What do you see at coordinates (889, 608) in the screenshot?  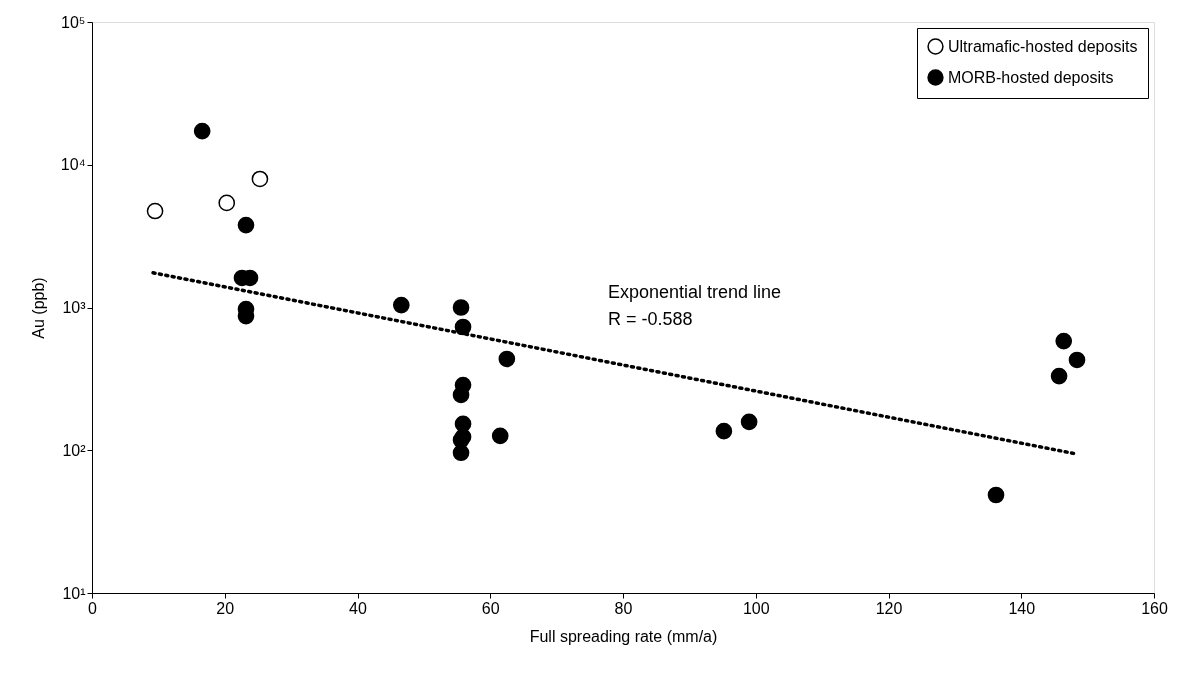 I see `x-tick-label: 120` at bounding box center [889, 608].